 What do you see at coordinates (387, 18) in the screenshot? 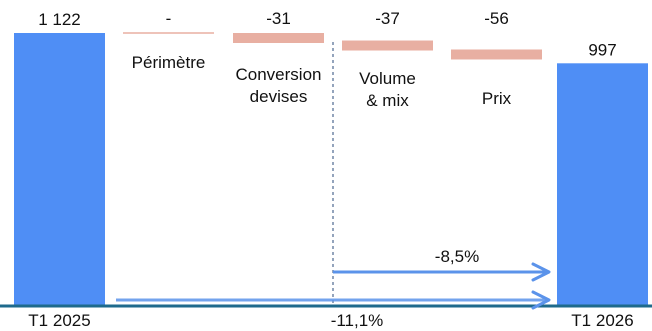
I see `value-label-volume_mix: -37` at bounding box center [387, 18].